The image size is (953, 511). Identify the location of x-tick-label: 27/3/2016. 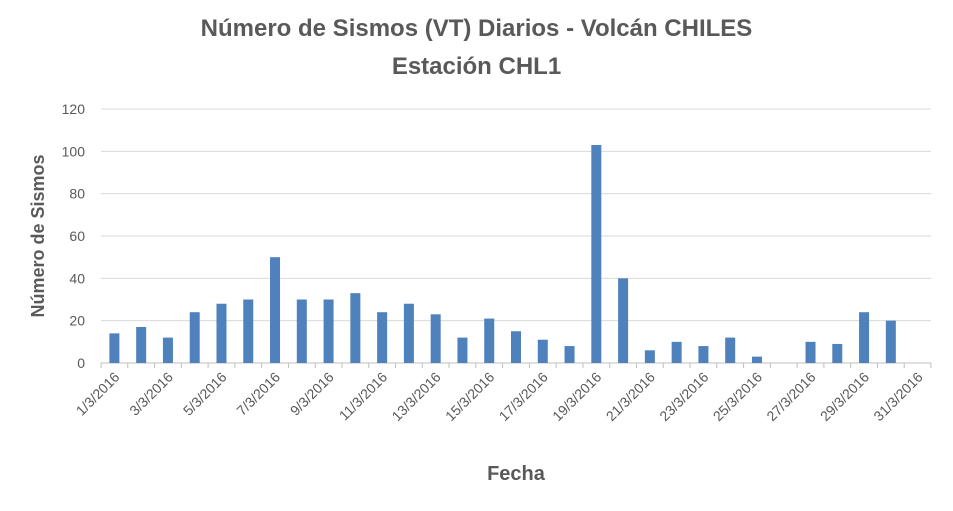
(791, 397).